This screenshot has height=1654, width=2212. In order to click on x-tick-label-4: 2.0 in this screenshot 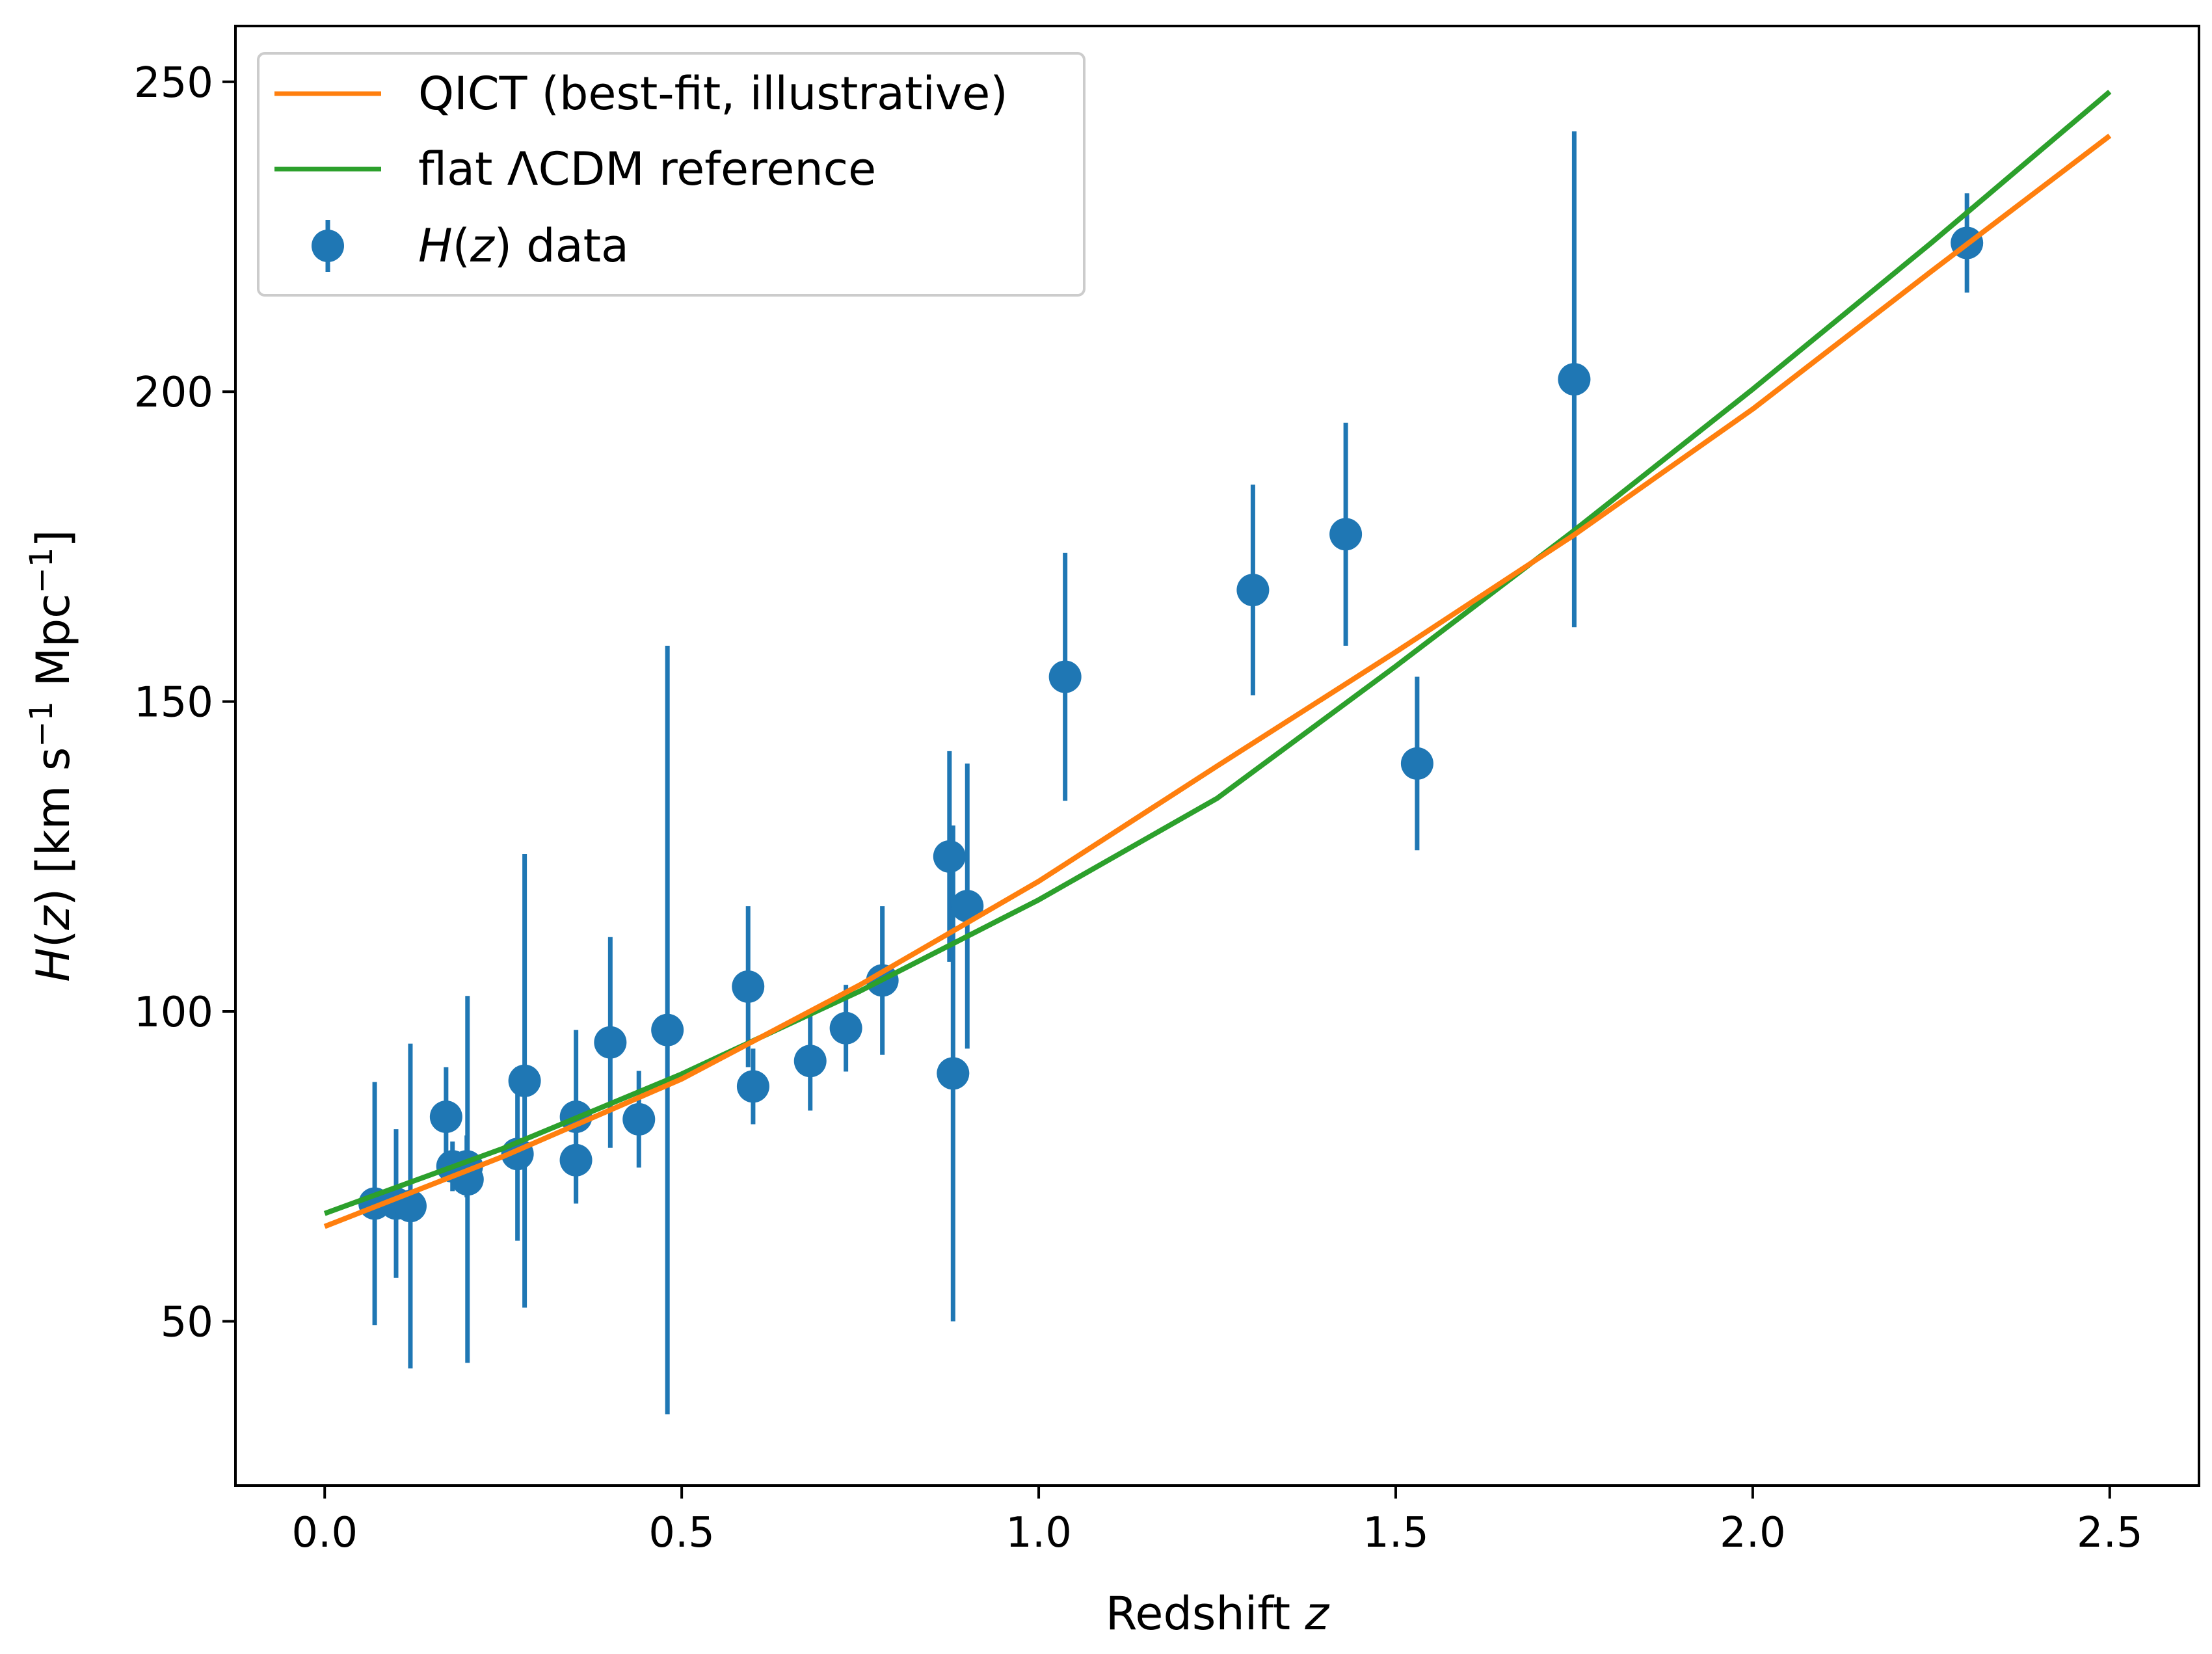, I will do `click(1753, 1533)`.